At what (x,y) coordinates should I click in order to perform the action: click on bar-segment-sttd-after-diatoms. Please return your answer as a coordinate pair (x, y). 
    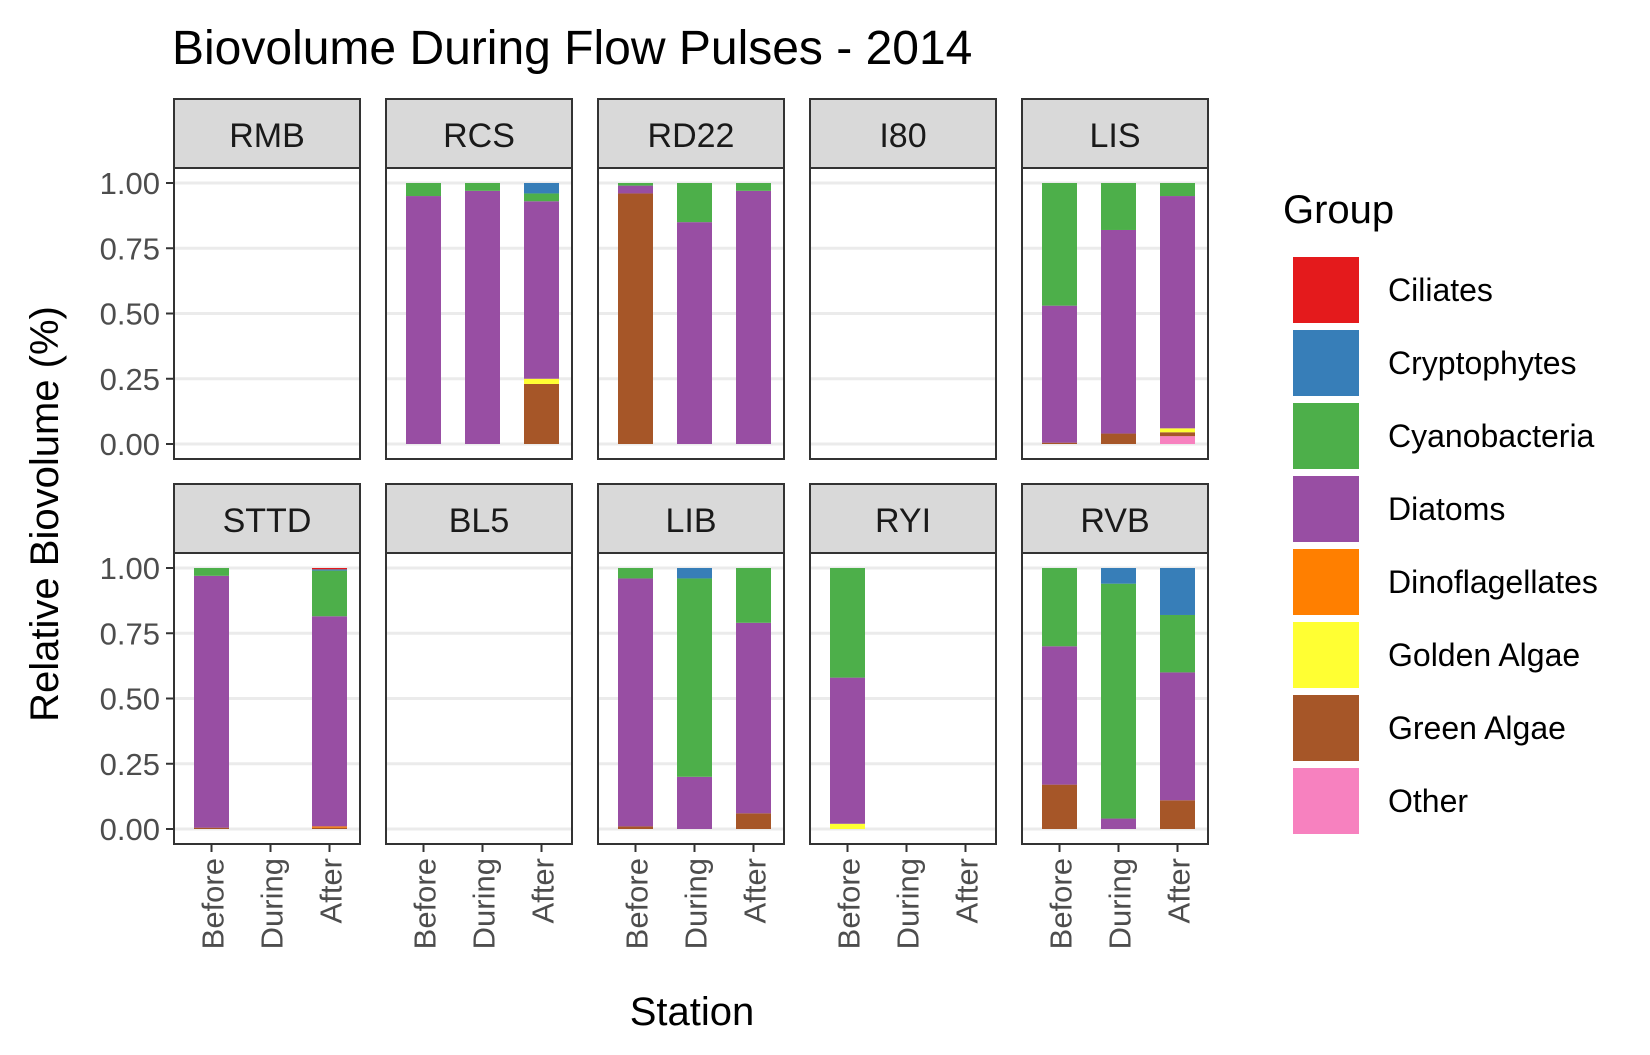
    Looking at the image, I should click on (329, 721).